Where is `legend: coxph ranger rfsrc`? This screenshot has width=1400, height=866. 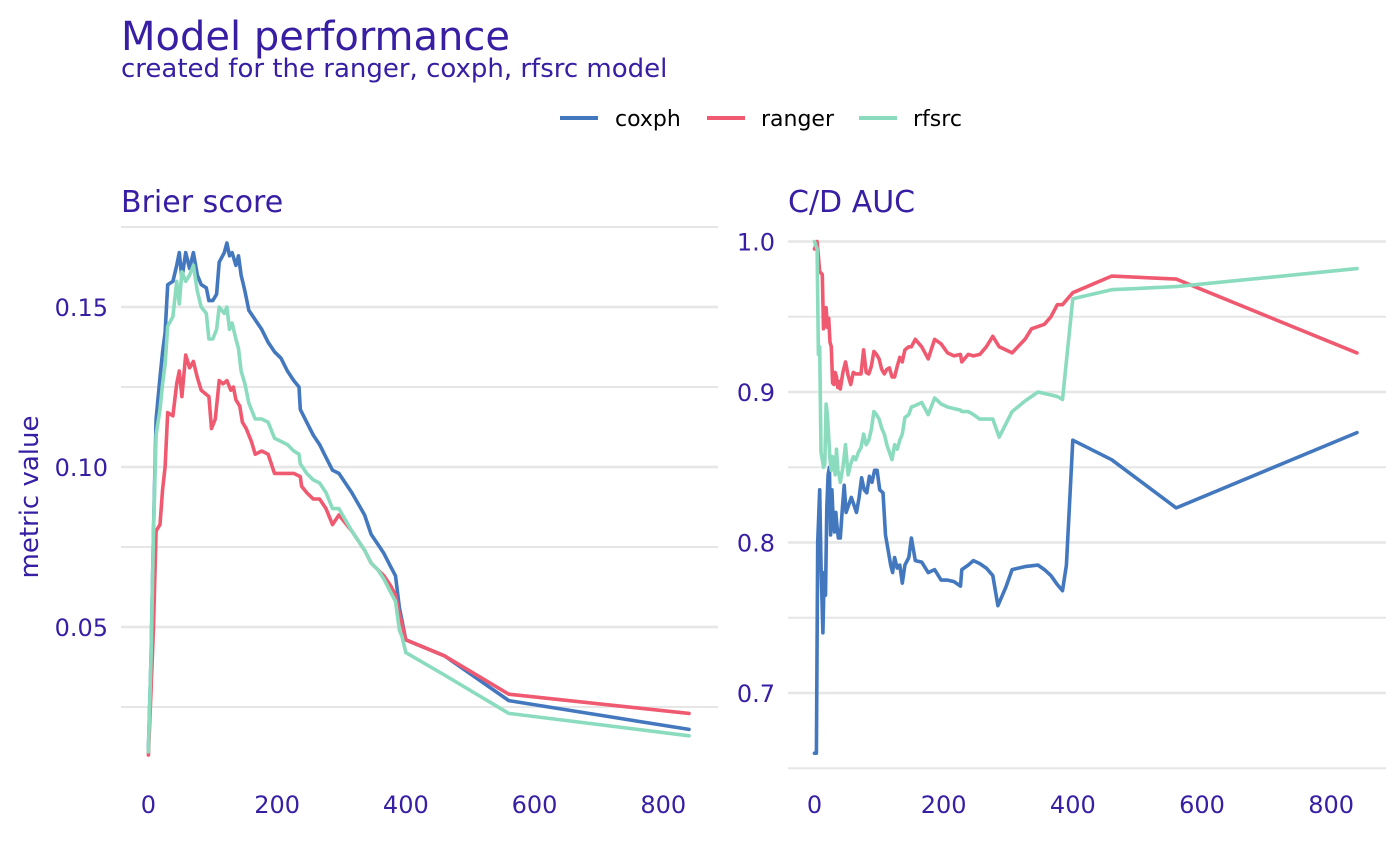
legend: coxph ranger rfsrc is located at coordinates (761, 119).